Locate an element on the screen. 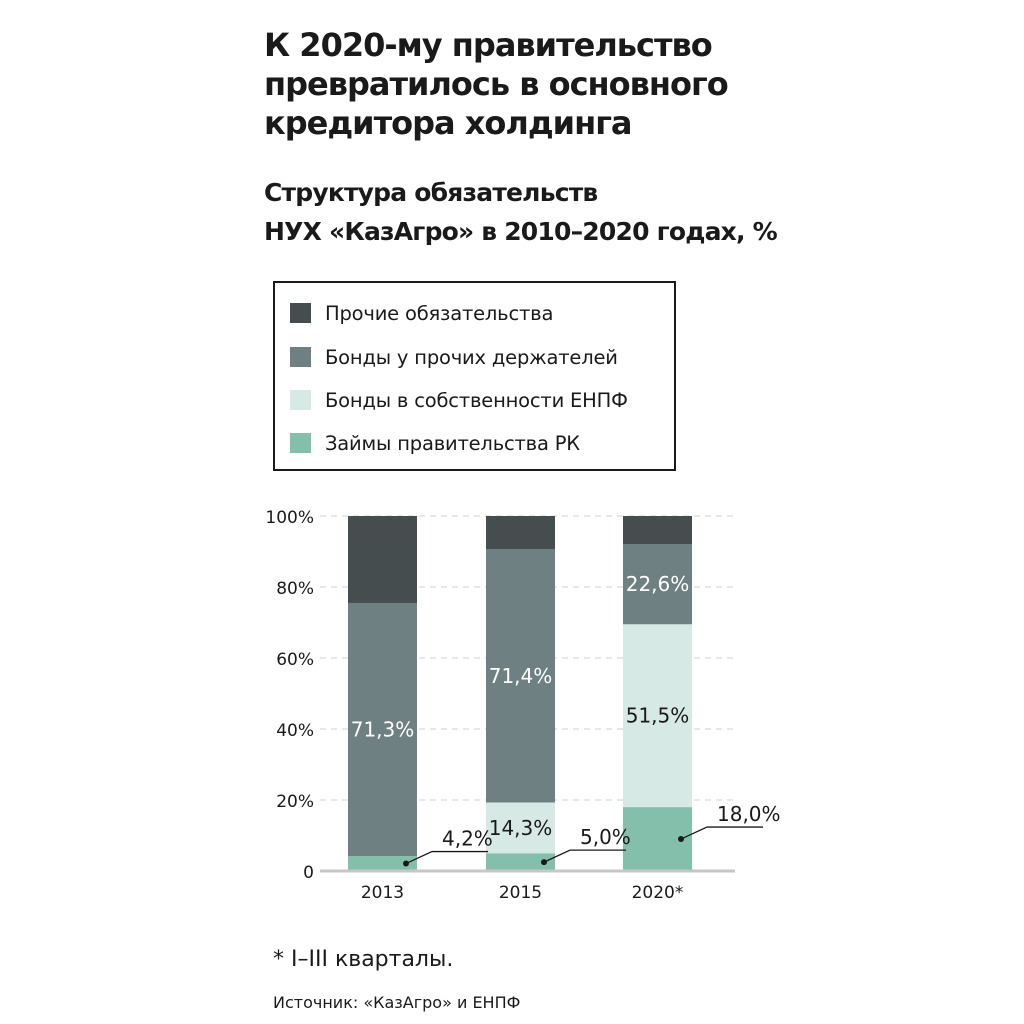 The height and width of the screenshot is (1024, 1024). bar-segment-2013-прочие-обязательства is located at coordinates (382, 559).